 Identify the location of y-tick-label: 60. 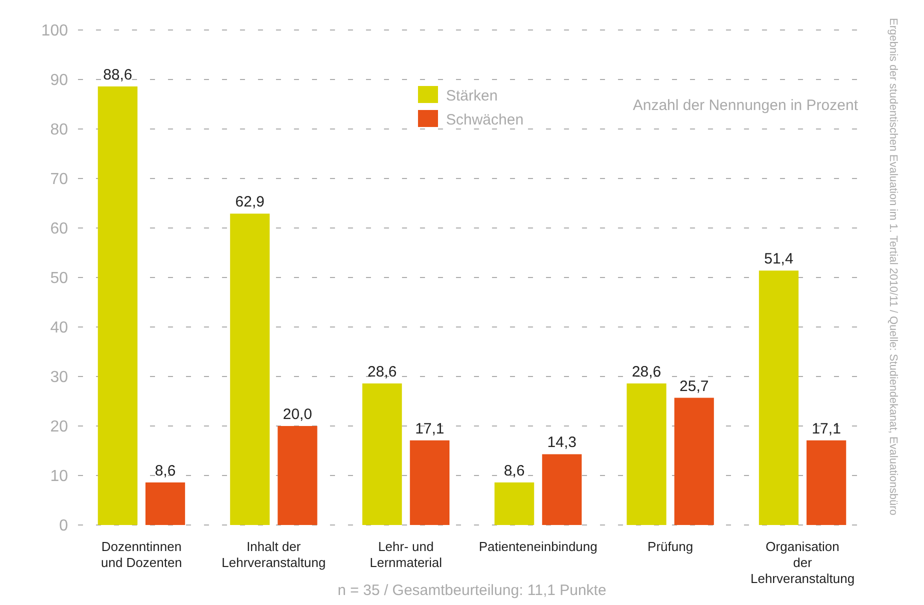
(59, 229).